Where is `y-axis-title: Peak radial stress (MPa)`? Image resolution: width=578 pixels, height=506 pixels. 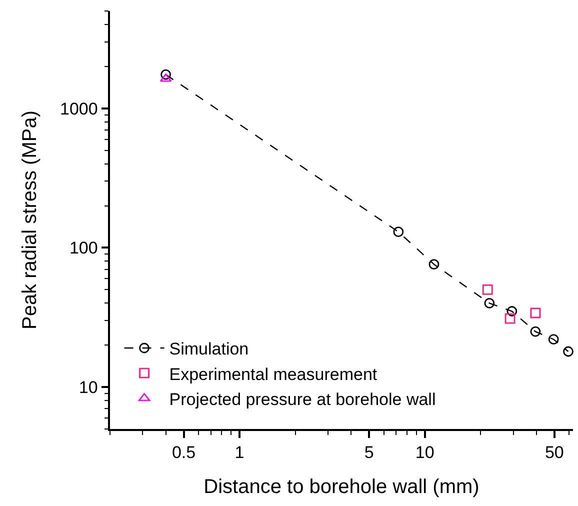 y-axis-title: Peak radial stress (MPa) is located at coordinates (30, 220).